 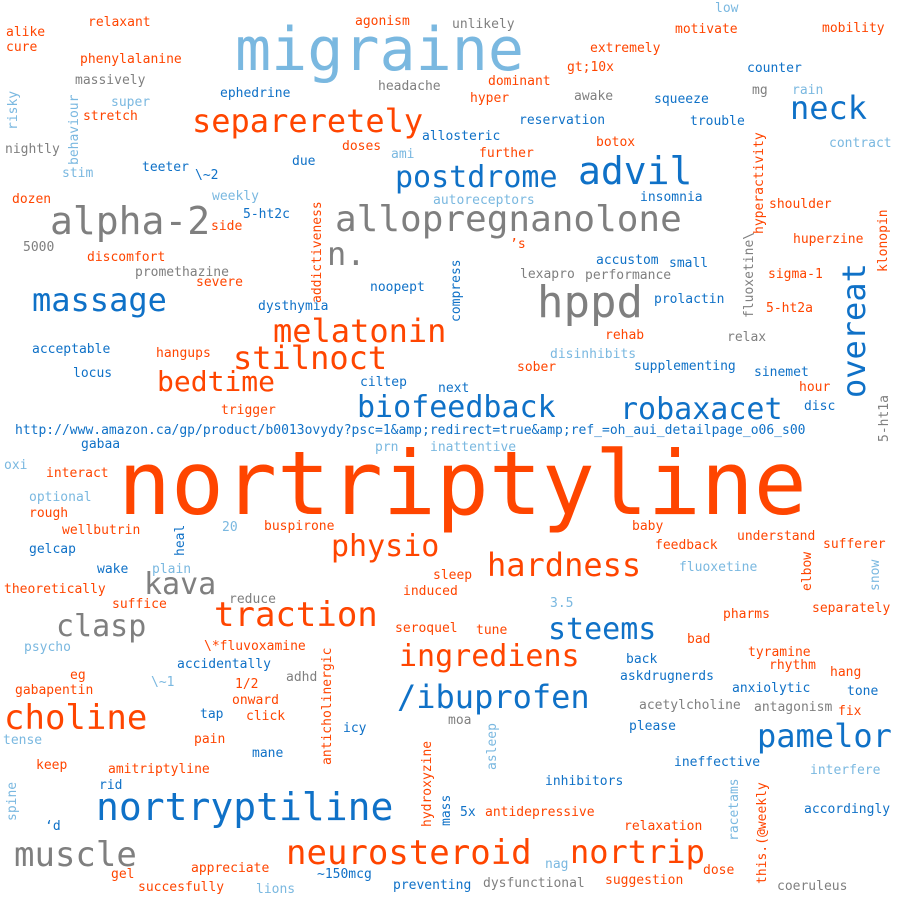 What do you see at coordinates (101, 530) in the screenshot?
I see `word: wellbutrin` at bounding box center [101, 530].